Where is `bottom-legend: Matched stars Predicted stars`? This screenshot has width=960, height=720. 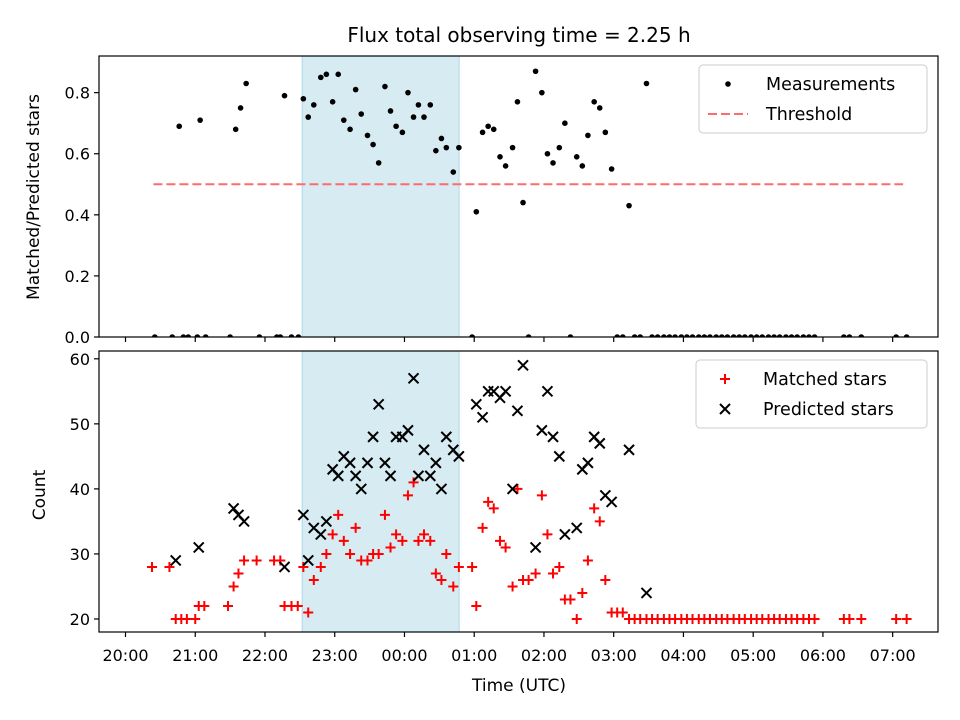 bottom-legend: Matched stars Predicted stars is located at coordinates (811, 394).